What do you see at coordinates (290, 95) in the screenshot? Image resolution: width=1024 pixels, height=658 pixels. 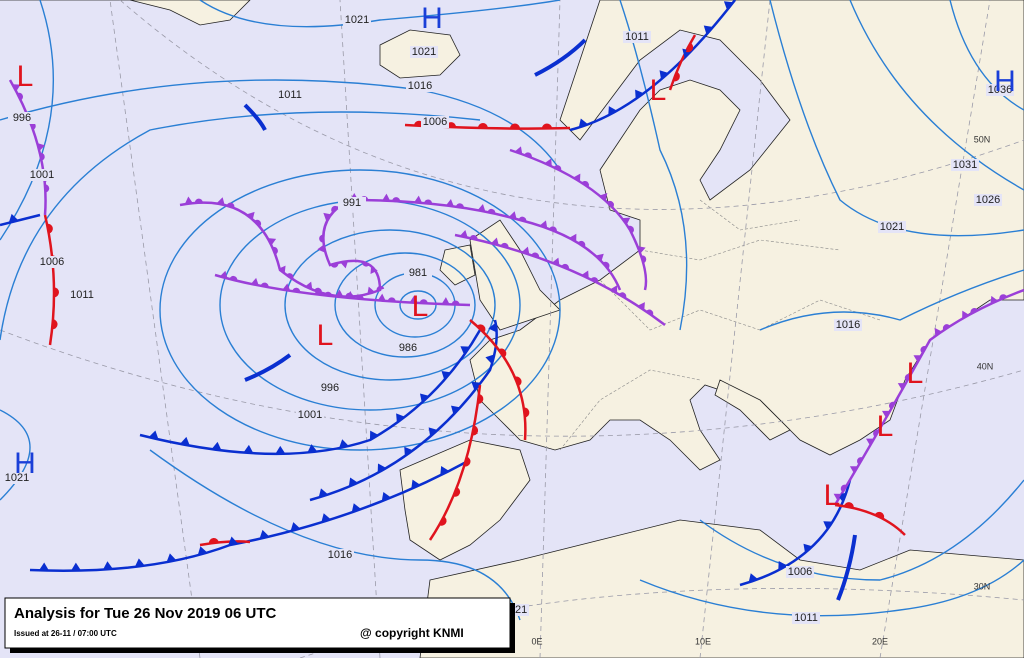 I see `isobar-label: 1011` at bounding box center [290, 95].